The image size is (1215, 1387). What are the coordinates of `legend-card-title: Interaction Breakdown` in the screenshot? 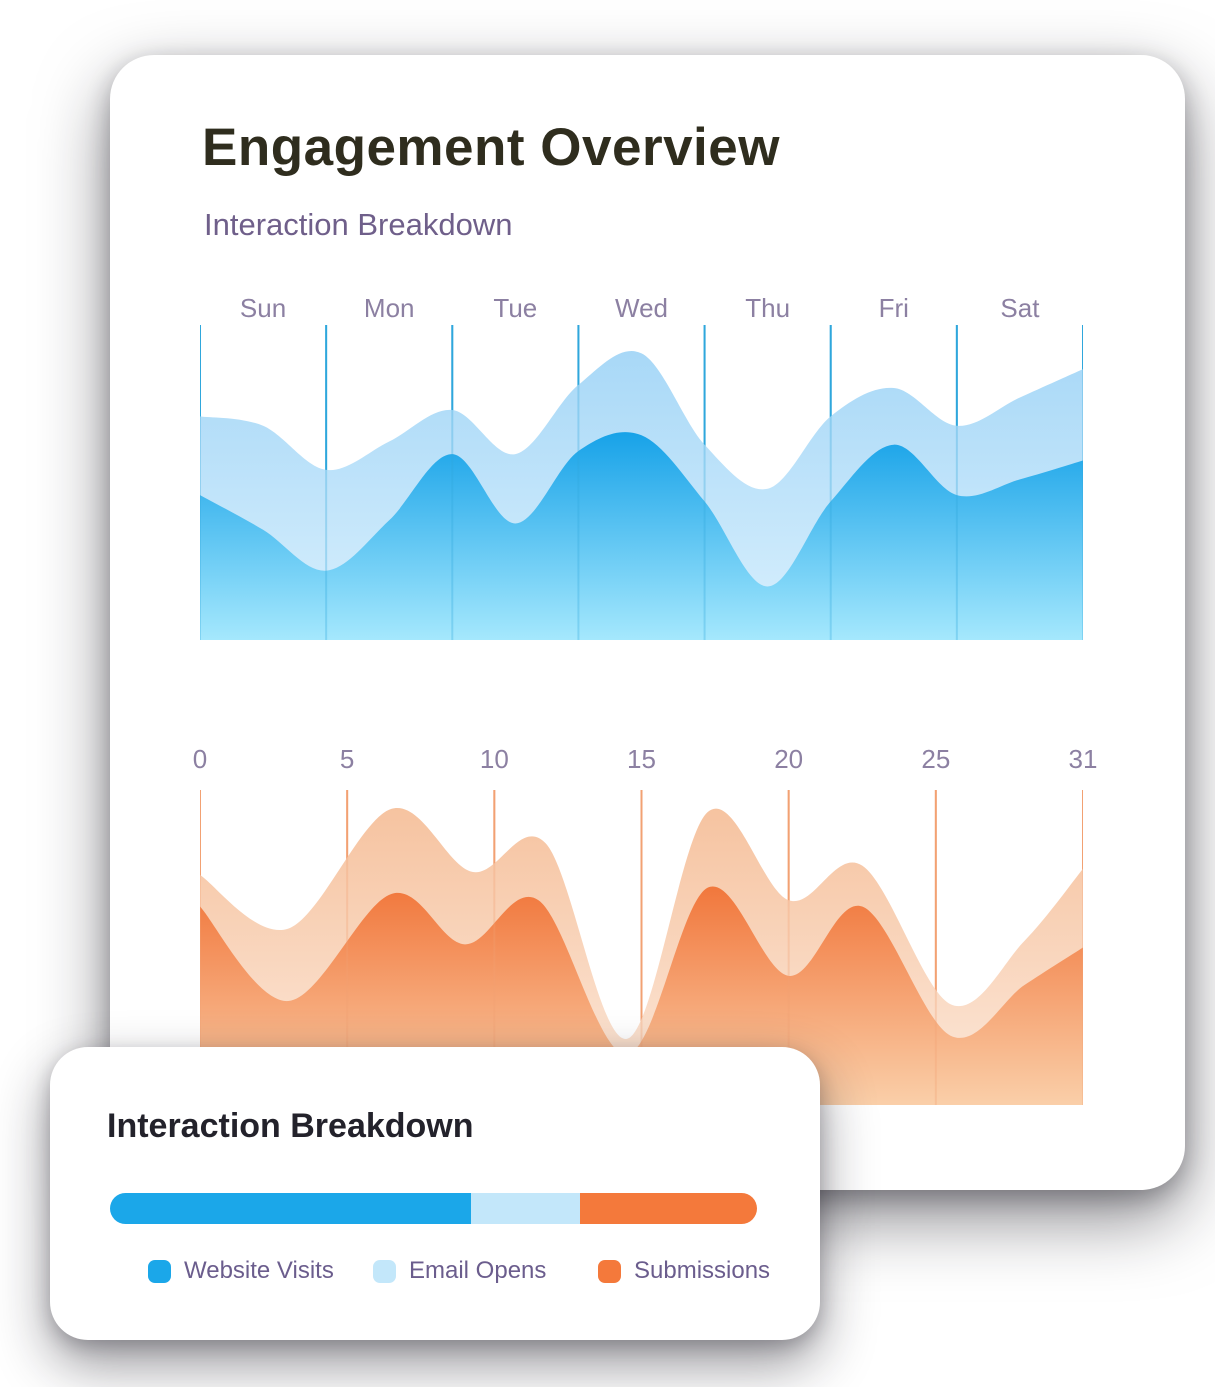 It's located at (290, 1126).